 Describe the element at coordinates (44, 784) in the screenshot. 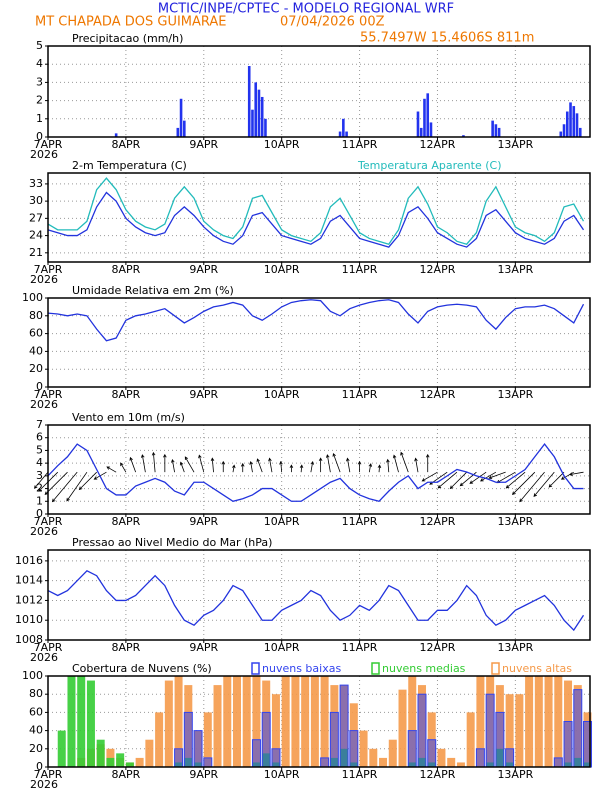

I see `x-year-label: 2026` at that location.